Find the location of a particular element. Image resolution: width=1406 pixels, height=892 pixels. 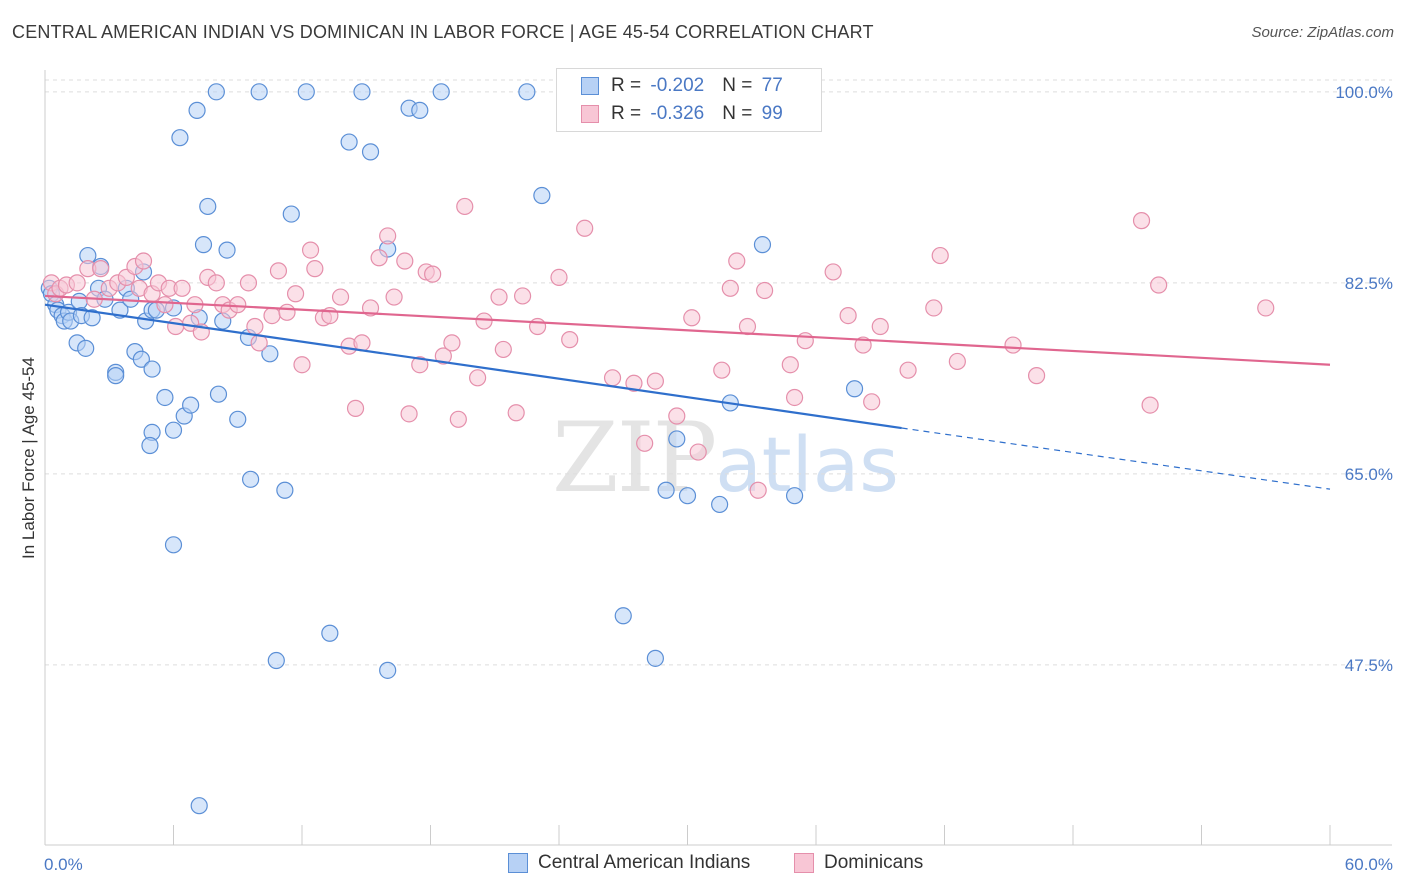

series-legend: Central American Indians Dominicans is located at coordinates (703, 865).